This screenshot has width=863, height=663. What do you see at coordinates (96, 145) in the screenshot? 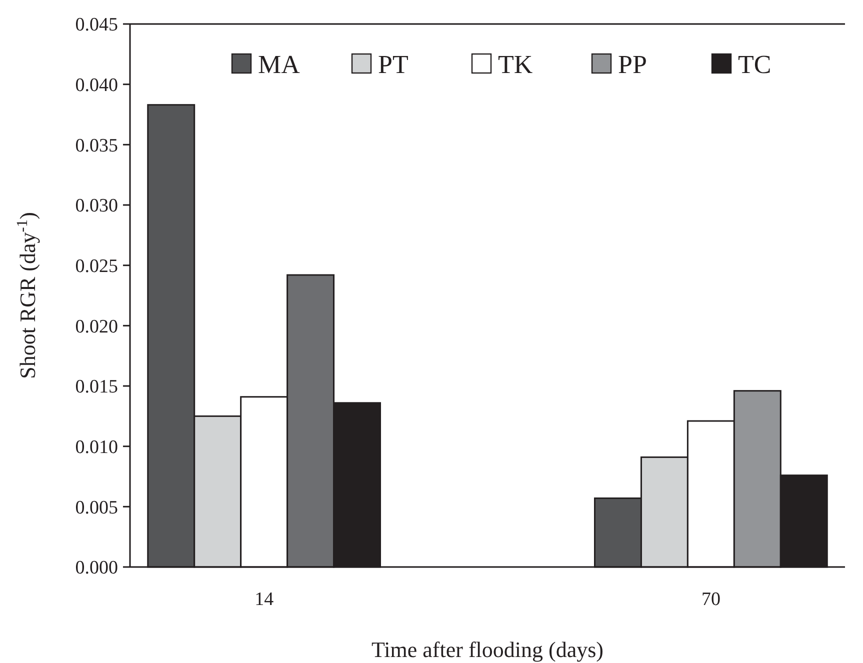
I see `y-tick-label: 0.035` at bounding box center [96, 145].